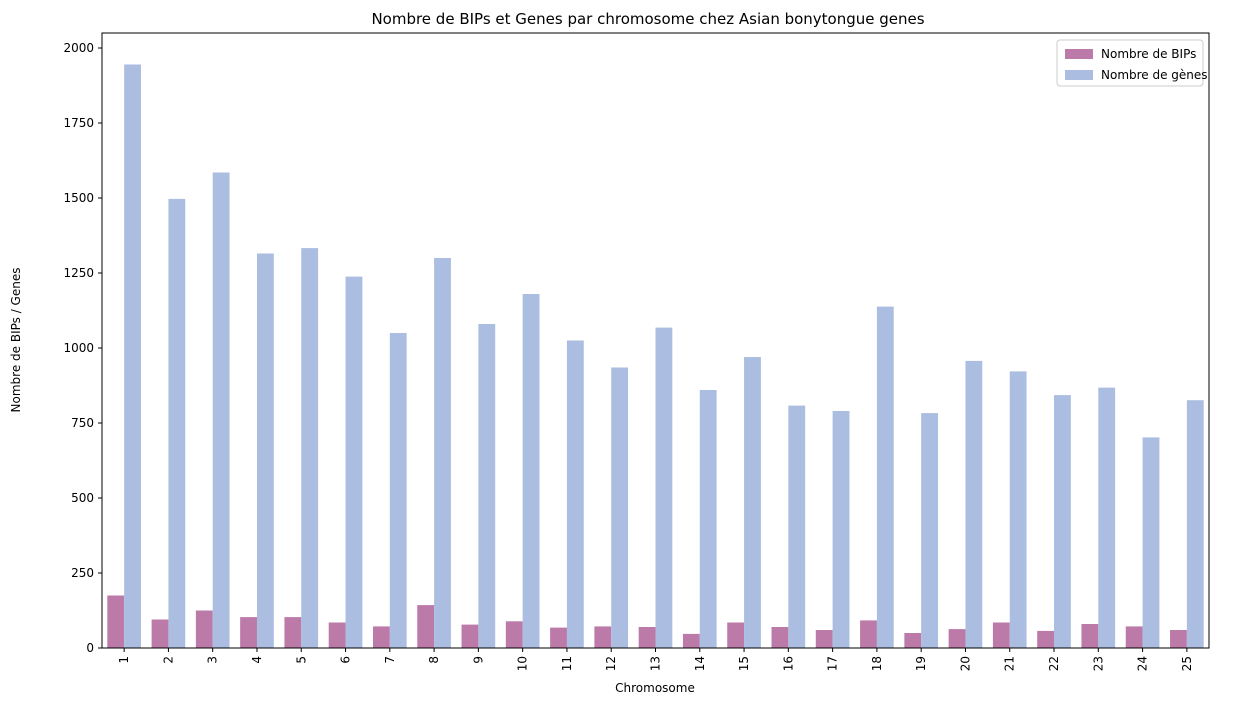 The width and height of the screenshot is (1246, 705). I want to click on x-axis-title: Chromosome, so click(655, 688).